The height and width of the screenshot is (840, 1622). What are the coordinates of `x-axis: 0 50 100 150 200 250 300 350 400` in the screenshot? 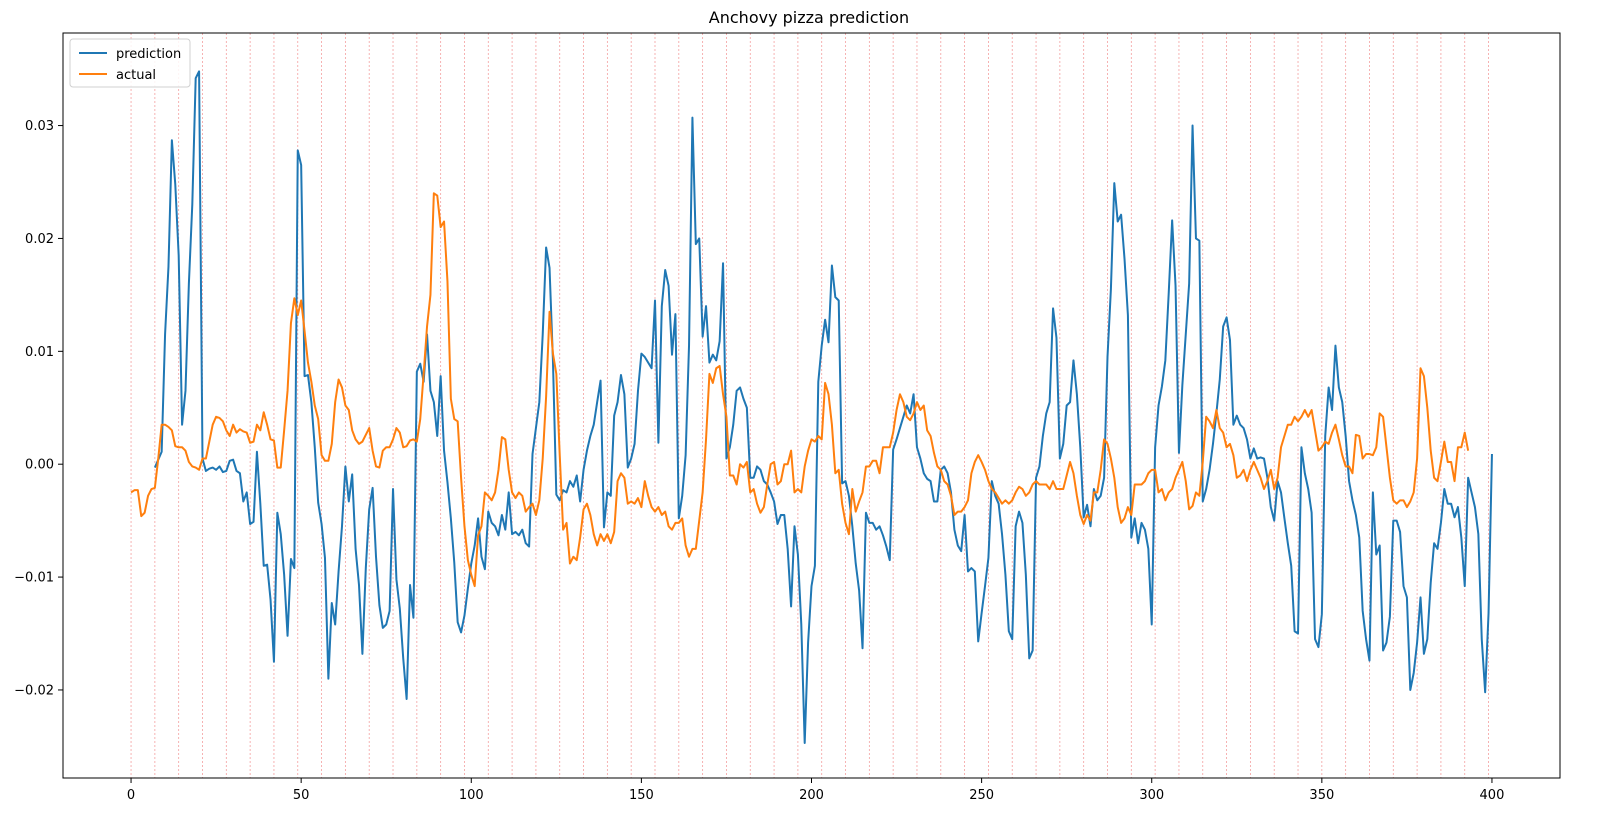 It's located at (815, 790).